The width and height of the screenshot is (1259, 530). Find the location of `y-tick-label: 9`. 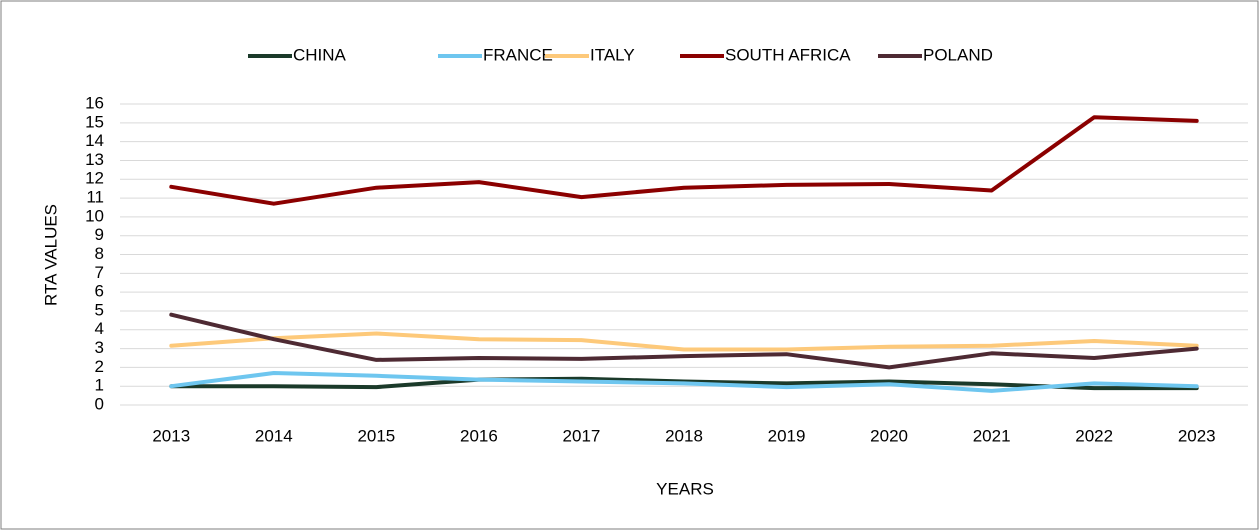

y-tick-label: 9 is located at coordinates (99, 234).